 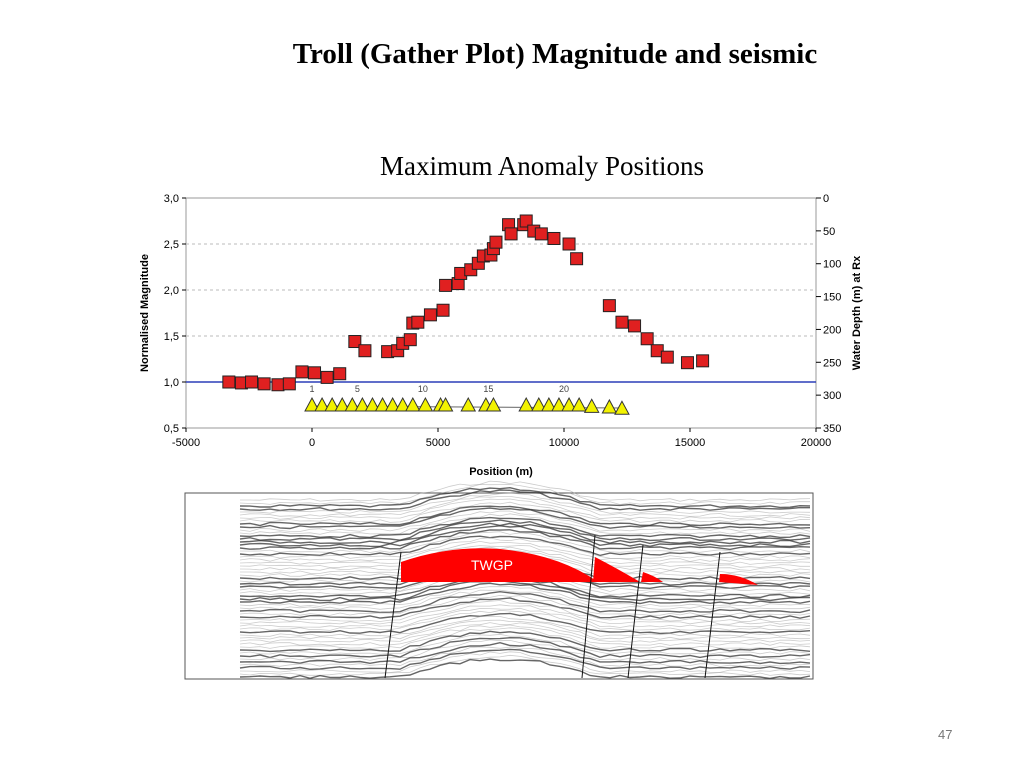 What do you see at coordinates (171, 291) in the screenshot?
I see `y-tick-label: 2,0` at bounding box center [171, 291].